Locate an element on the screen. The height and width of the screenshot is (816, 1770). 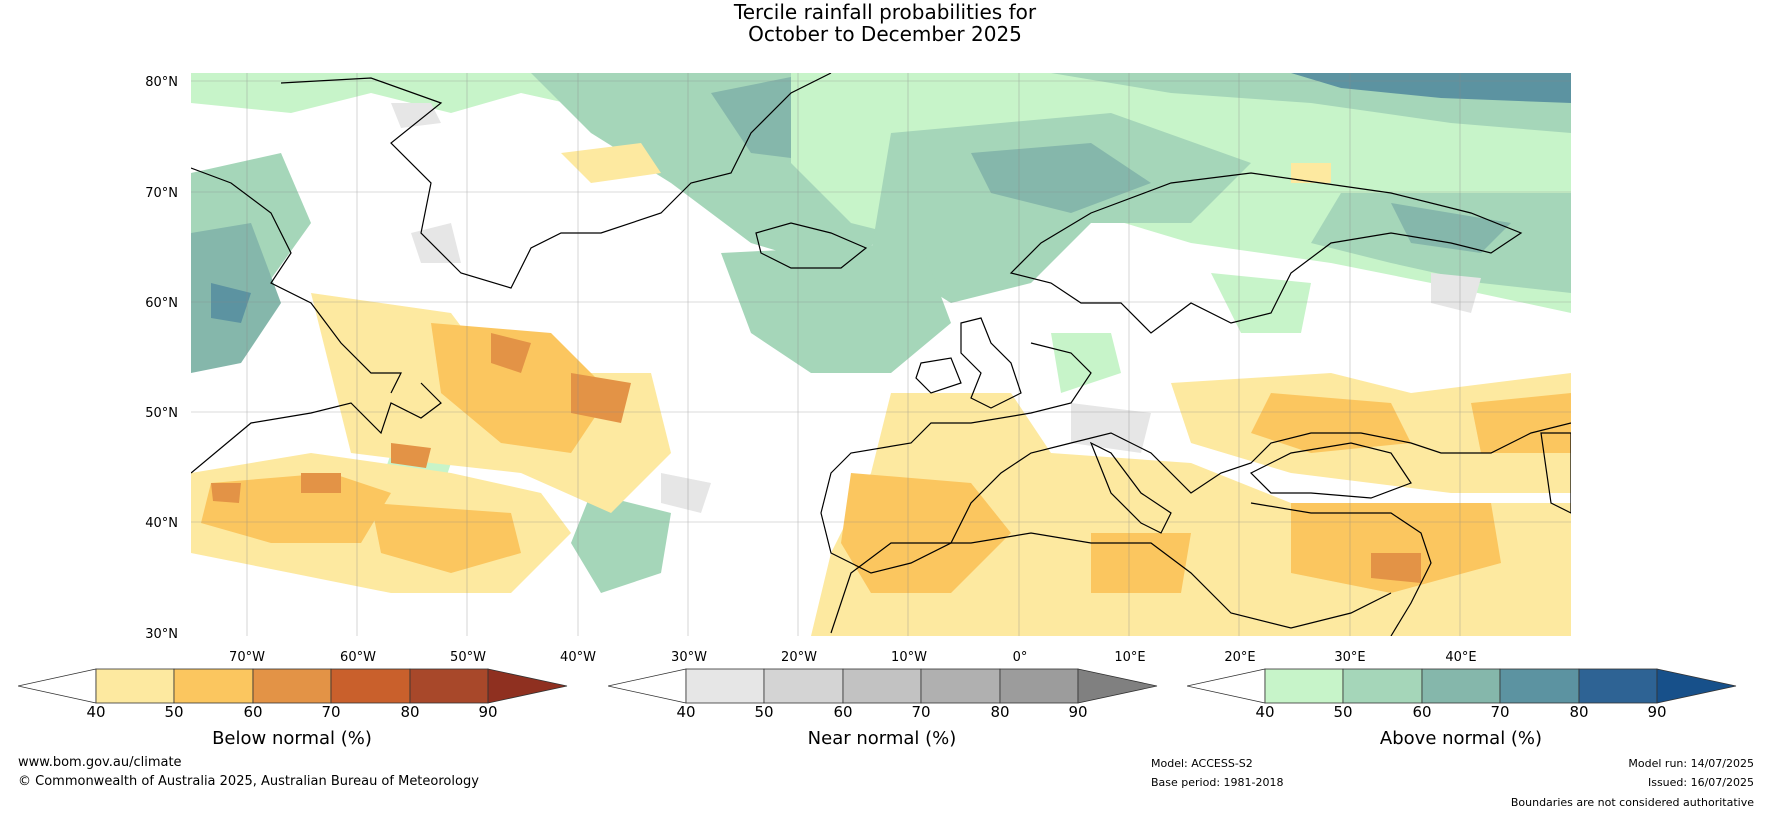
colorbar-below-normal is located at coordinates (293, 686).